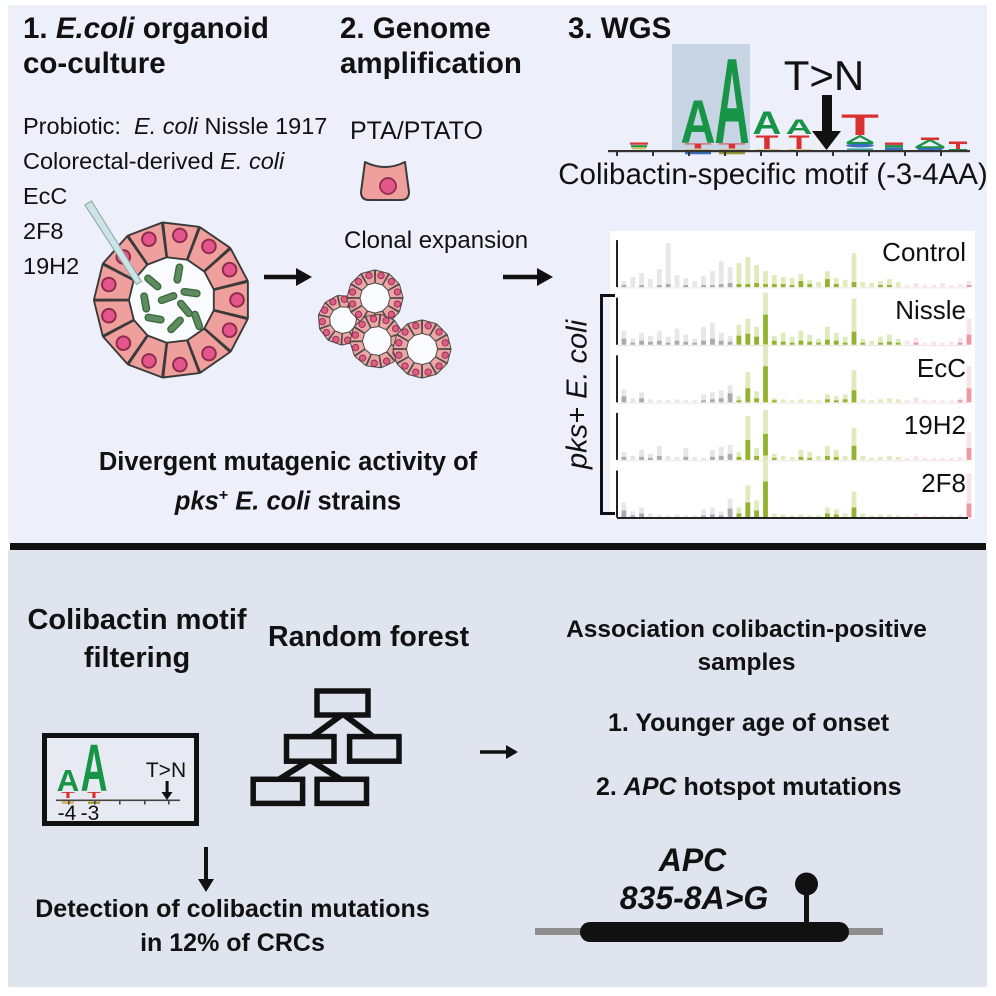  Describe the element at coordinates (935, 425) in the screenshot. I see `svg-text: 19H2` at that location.